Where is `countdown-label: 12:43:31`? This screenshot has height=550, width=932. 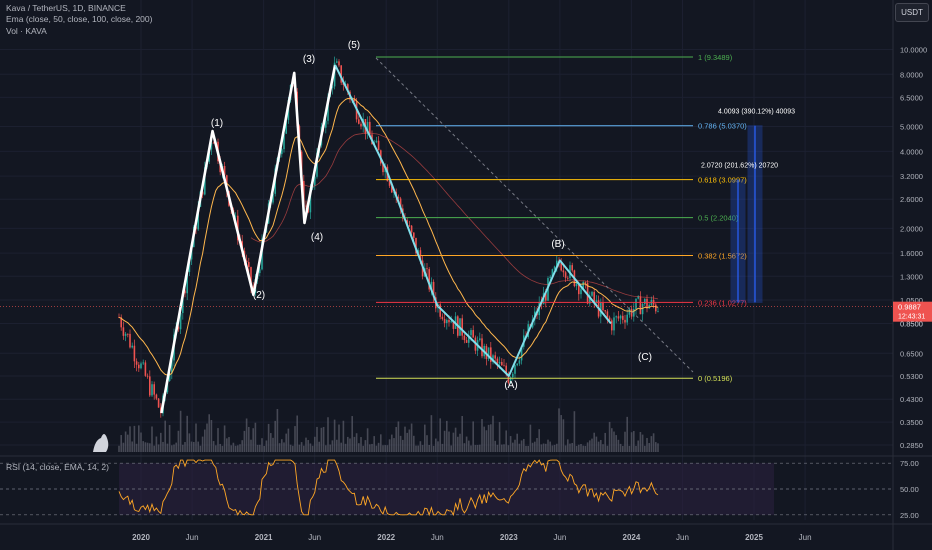
countdown-label: 12:43:31 is located at coordinates (911, 317).